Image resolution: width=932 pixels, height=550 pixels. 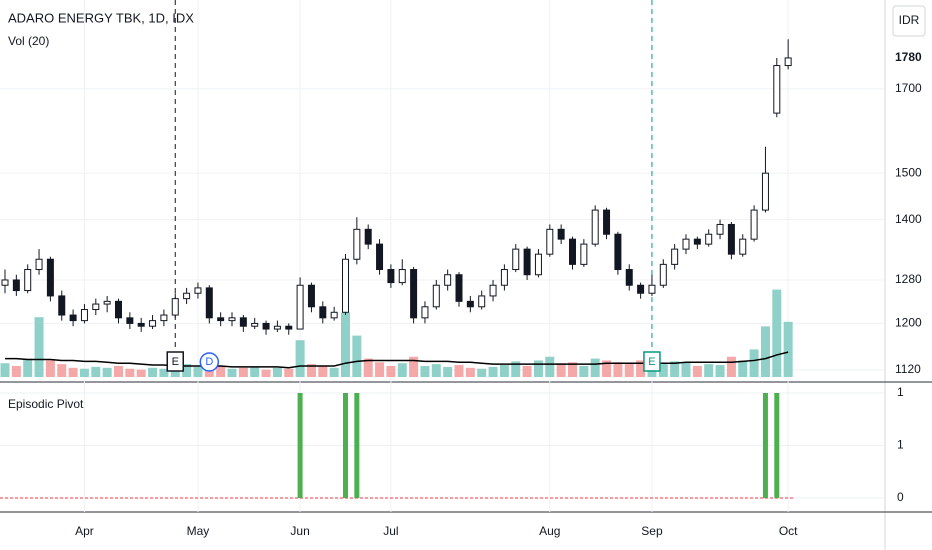 I want to click on event-label: D, so click(x=209, y=362).